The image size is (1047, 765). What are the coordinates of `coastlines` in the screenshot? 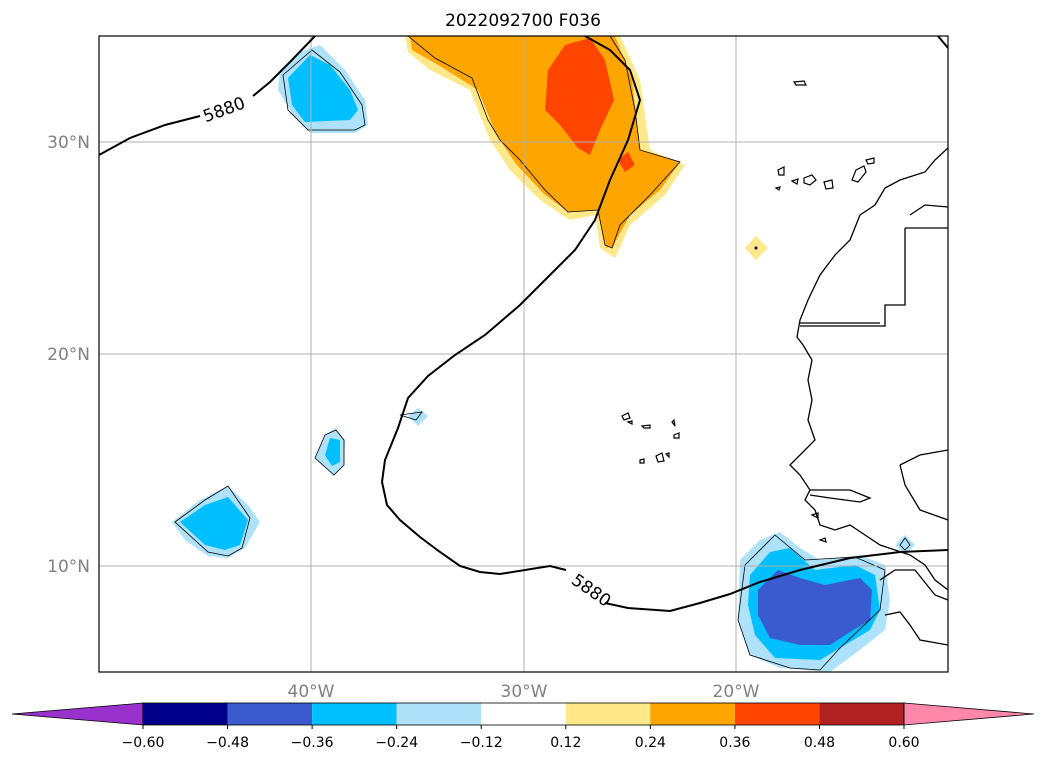 It's located at (868, 396).